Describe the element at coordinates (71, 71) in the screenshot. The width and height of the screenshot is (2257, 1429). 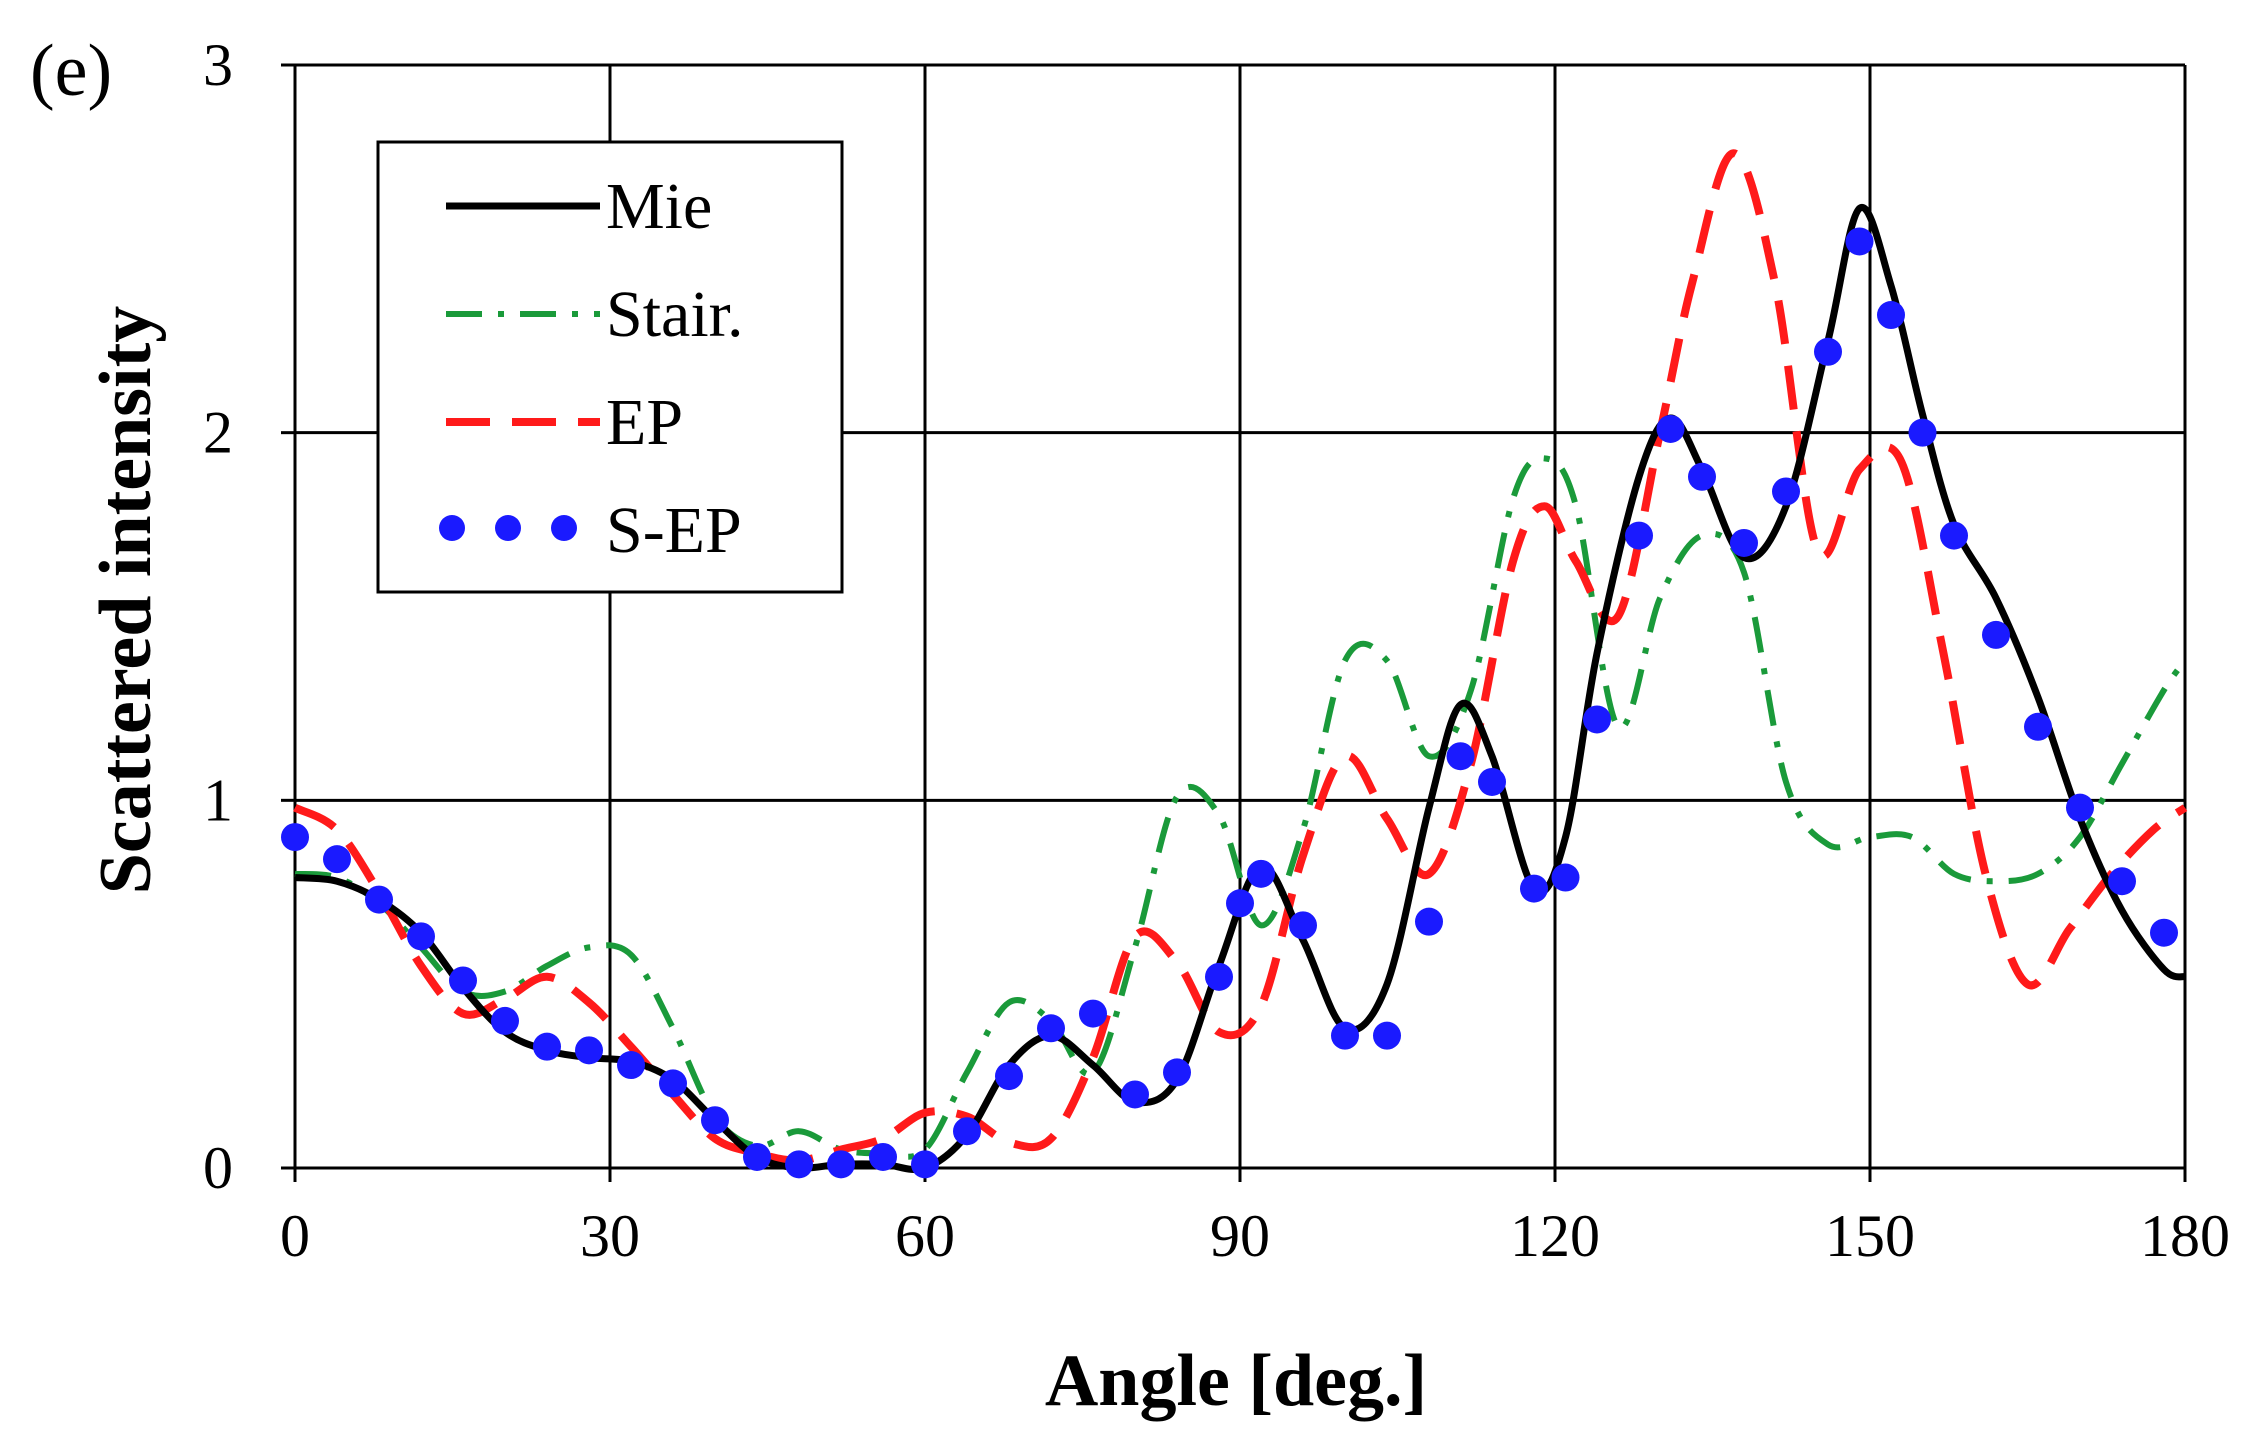
I see `panel-label: (e)` at that location.